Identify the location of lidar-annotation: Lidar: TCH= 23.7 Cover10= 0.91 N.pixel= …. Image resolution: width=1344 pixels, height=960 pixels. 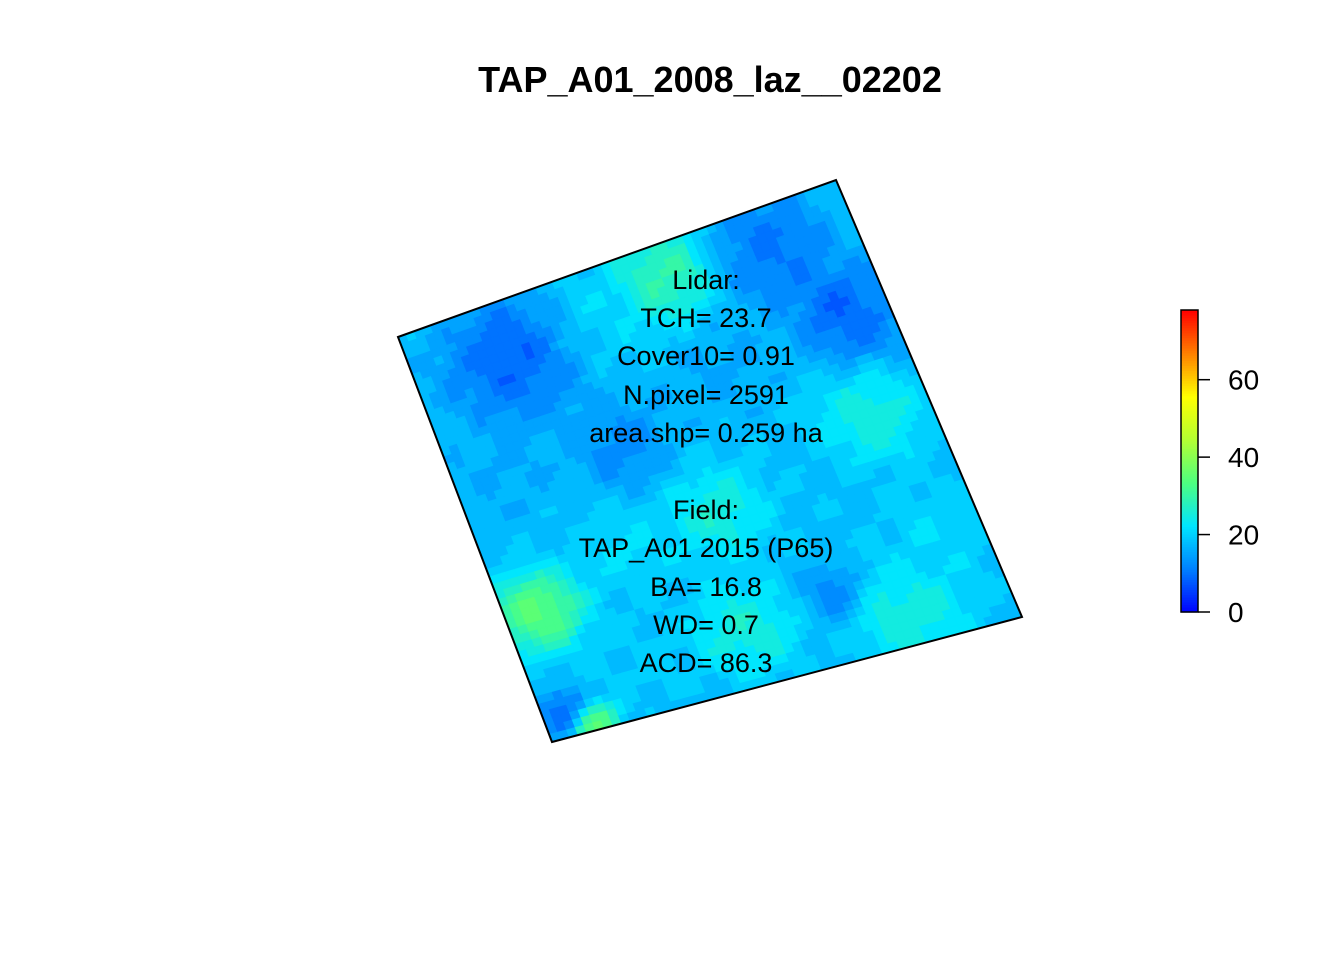
(706, 356).